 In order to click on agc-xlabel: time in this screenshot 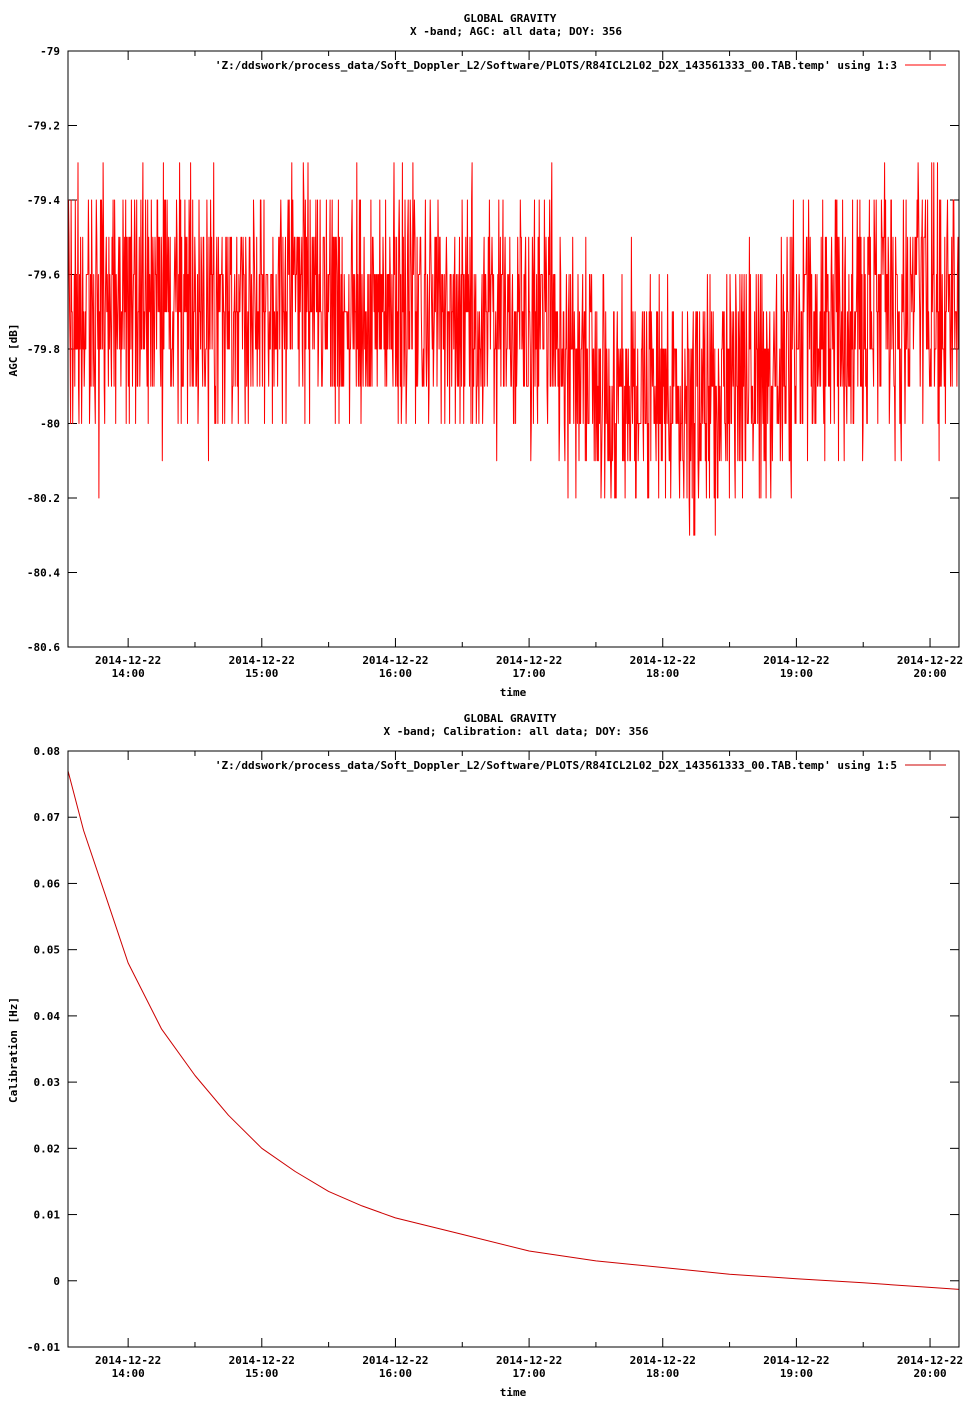, I will do `click(513, 692)`.